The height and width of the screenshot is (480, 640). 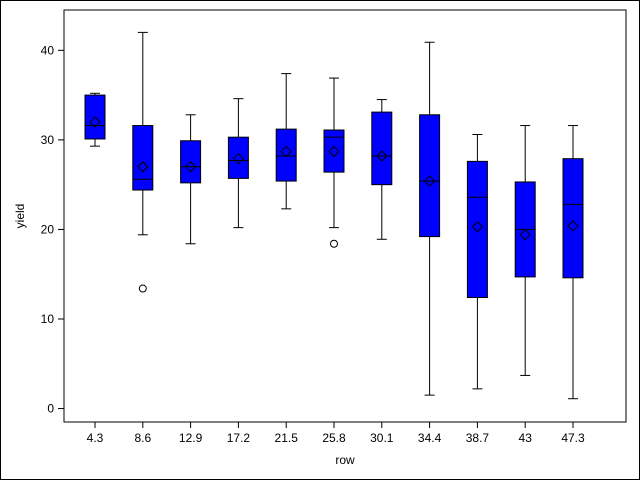 I want to click on x-tick-label: 21.5, so click(x=287, y=438).